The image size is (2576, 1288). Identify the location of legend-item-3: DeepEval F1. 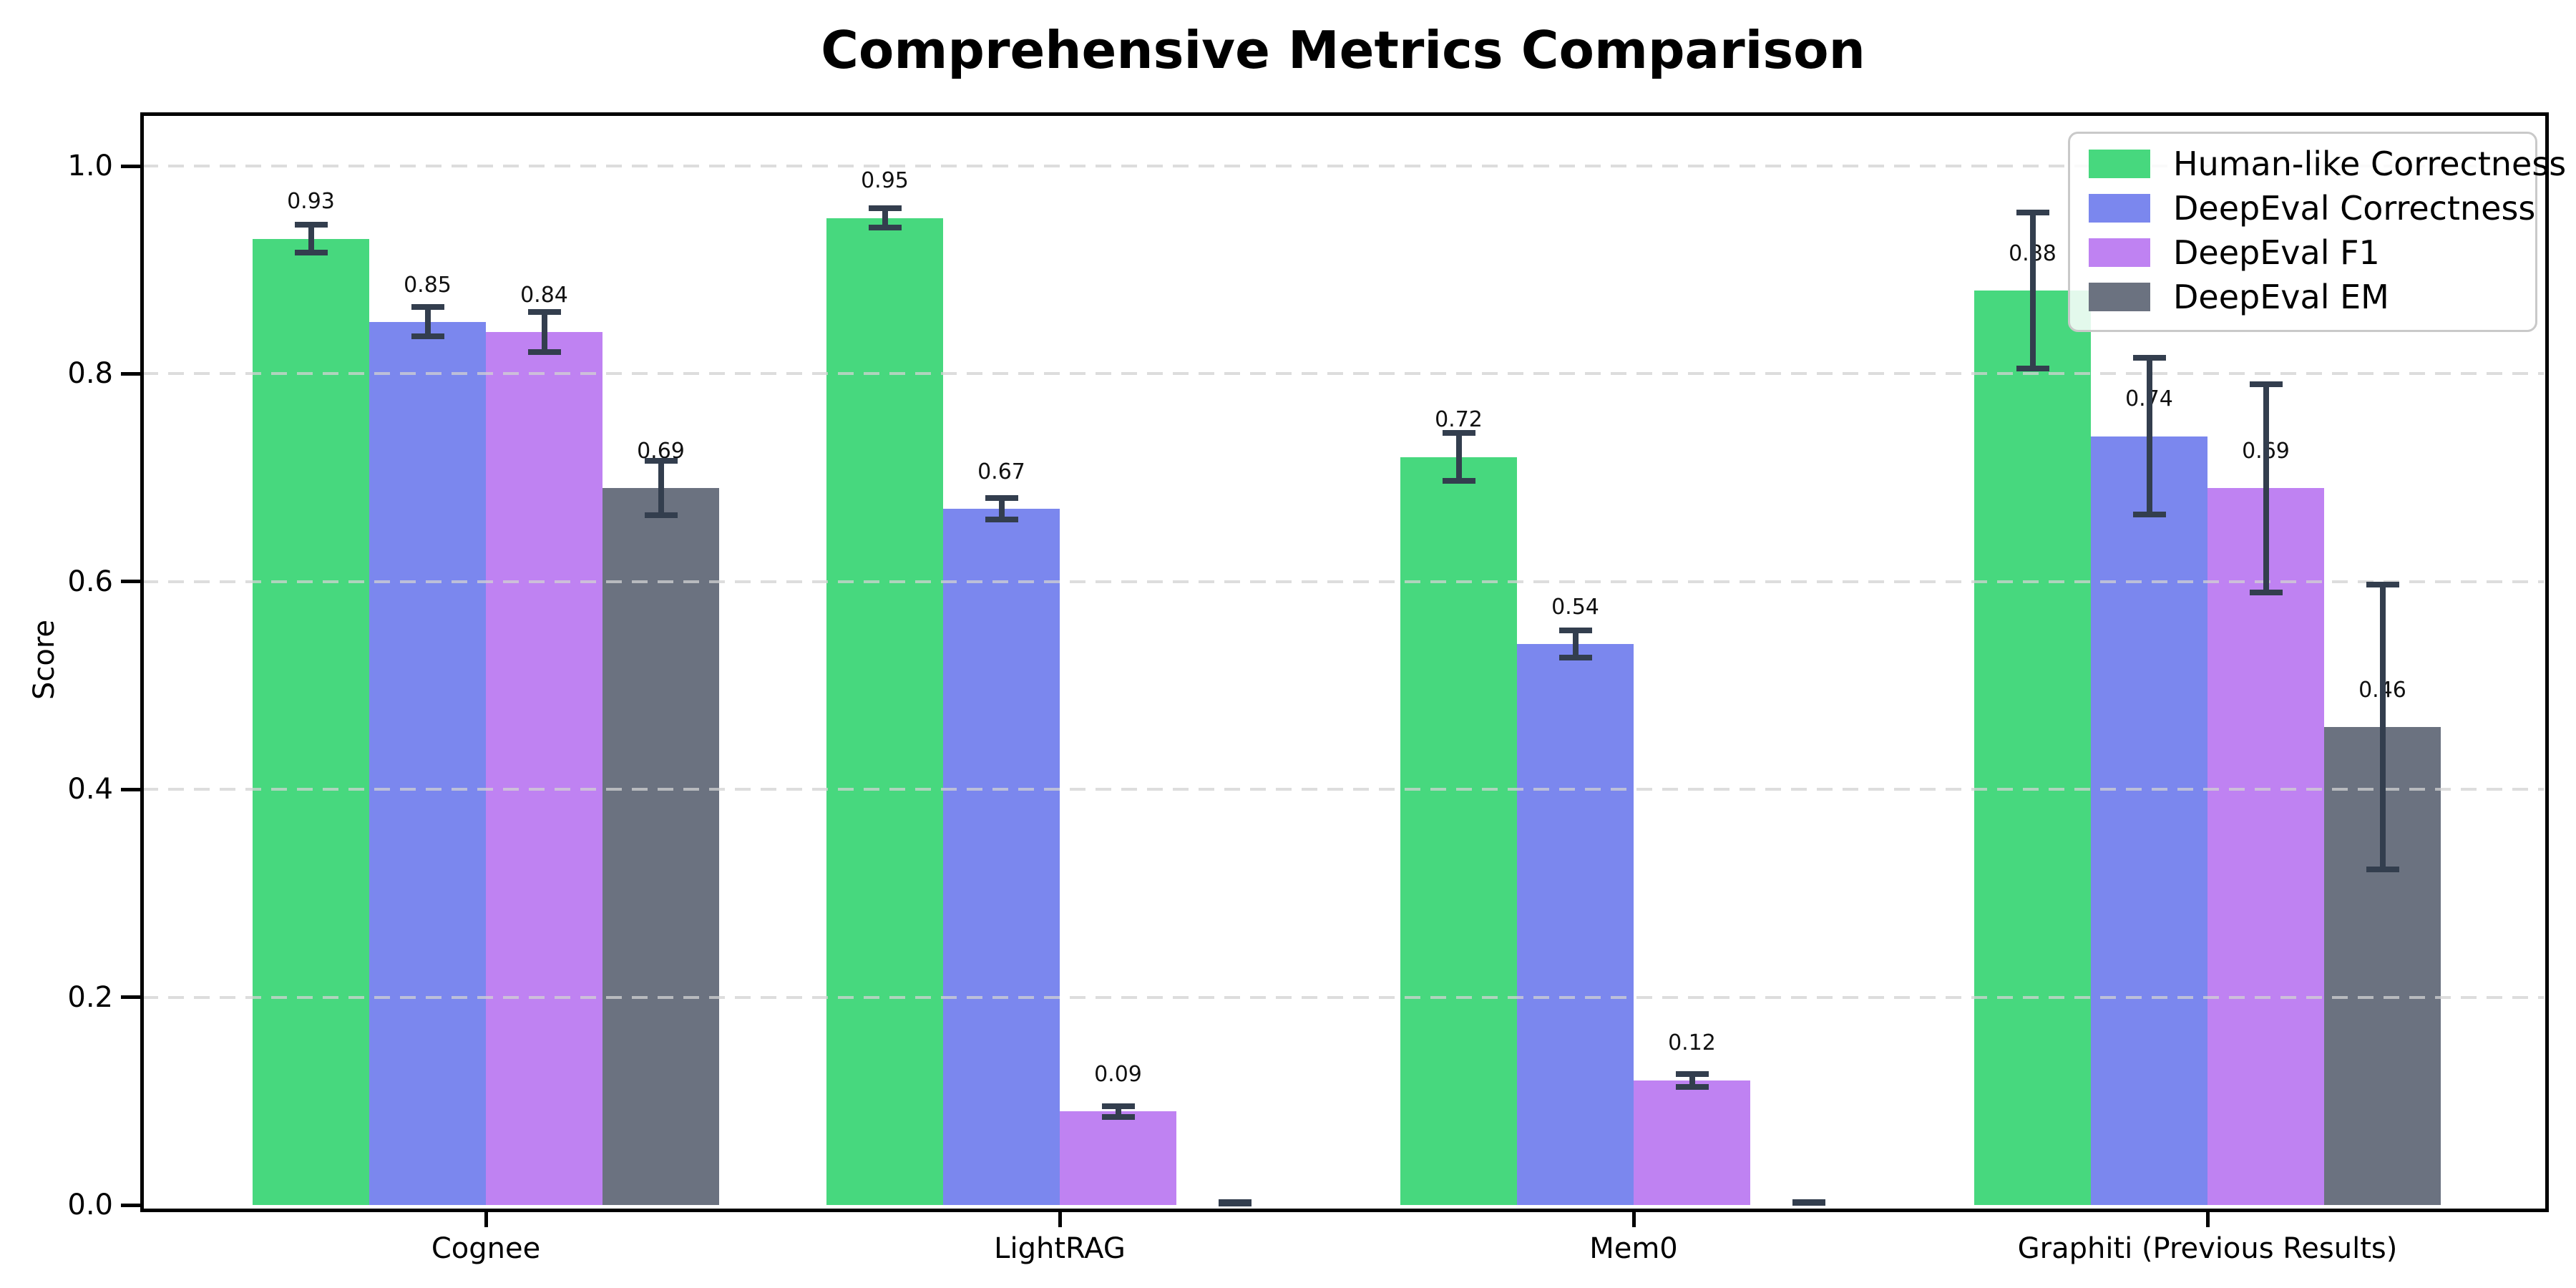
(2302, 253).